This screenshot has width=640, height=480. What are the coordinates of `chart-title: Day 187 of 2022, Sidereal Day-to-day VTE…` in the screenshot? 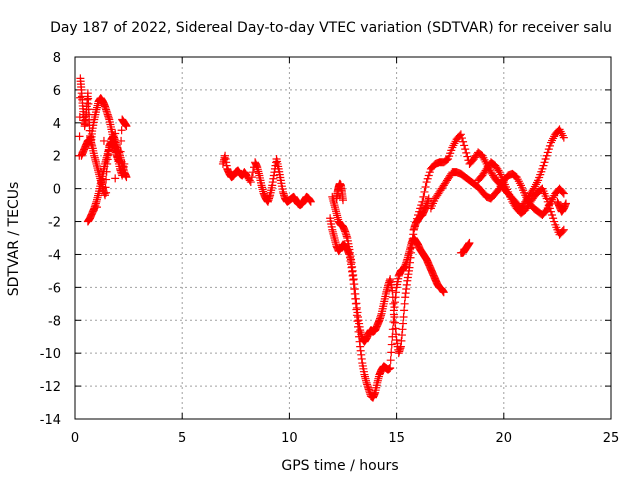 It's located at (331, 28).